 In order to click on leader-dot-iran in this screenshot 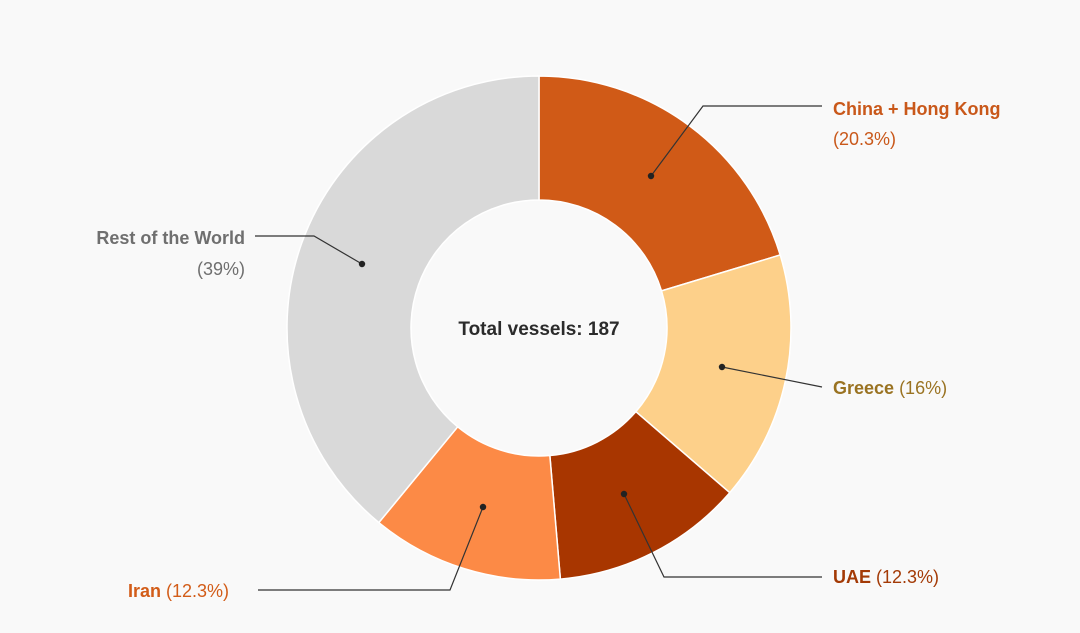, I will do `click(483, 507)`.